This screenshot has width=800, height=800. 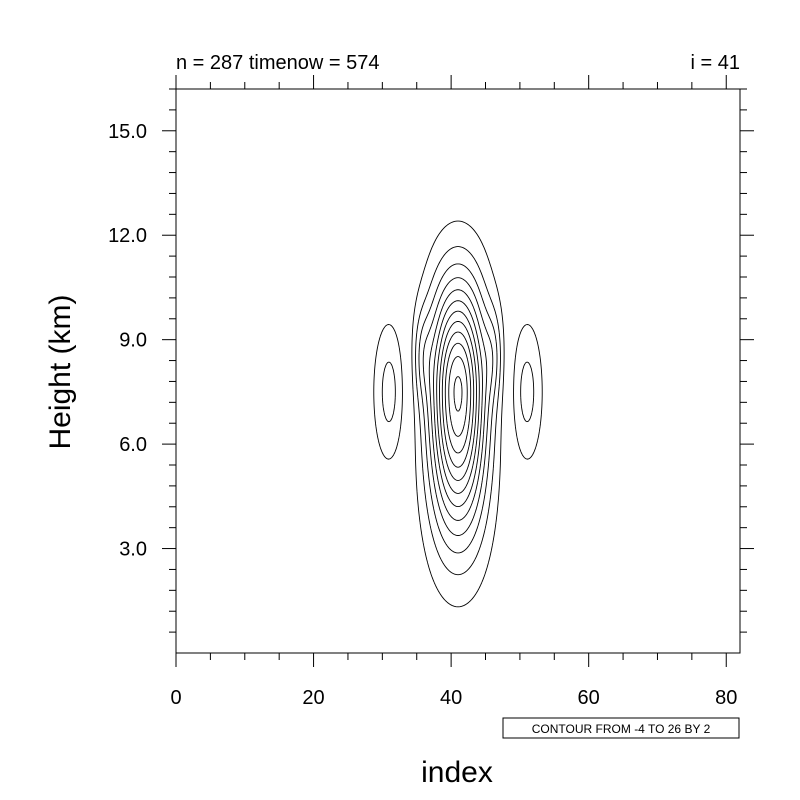 I want to click on x-tick-label: 80, so click(x=726, y=698).